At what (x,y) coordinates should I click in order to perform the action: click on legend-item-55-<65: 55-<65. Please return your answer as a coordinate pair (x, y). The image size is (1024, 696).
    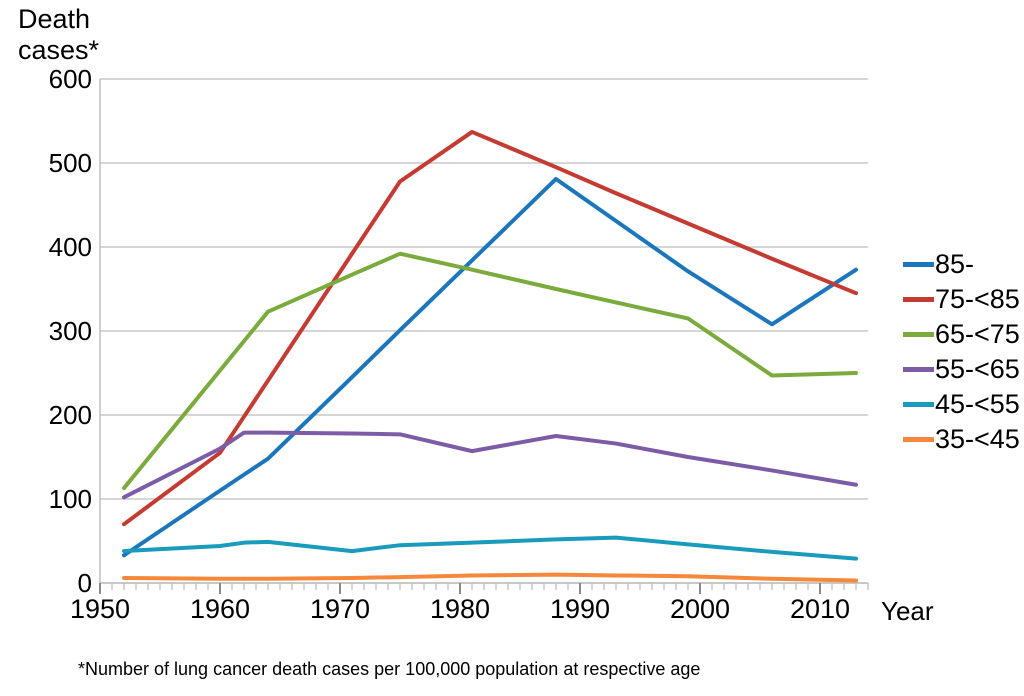
    Looking at the image, I should click on (961, 369).